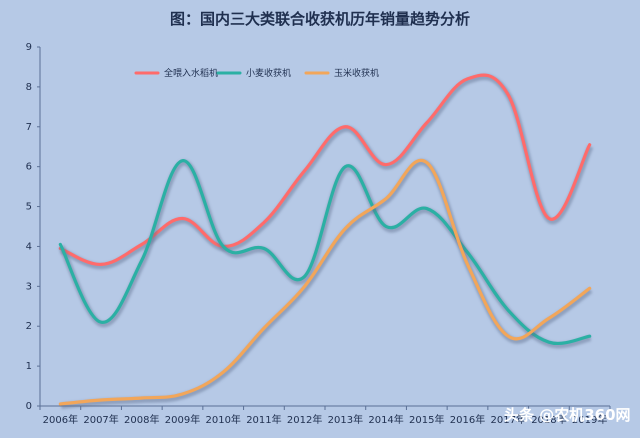  I want to click on x-tick-label: 2015年, so click(426, 419).